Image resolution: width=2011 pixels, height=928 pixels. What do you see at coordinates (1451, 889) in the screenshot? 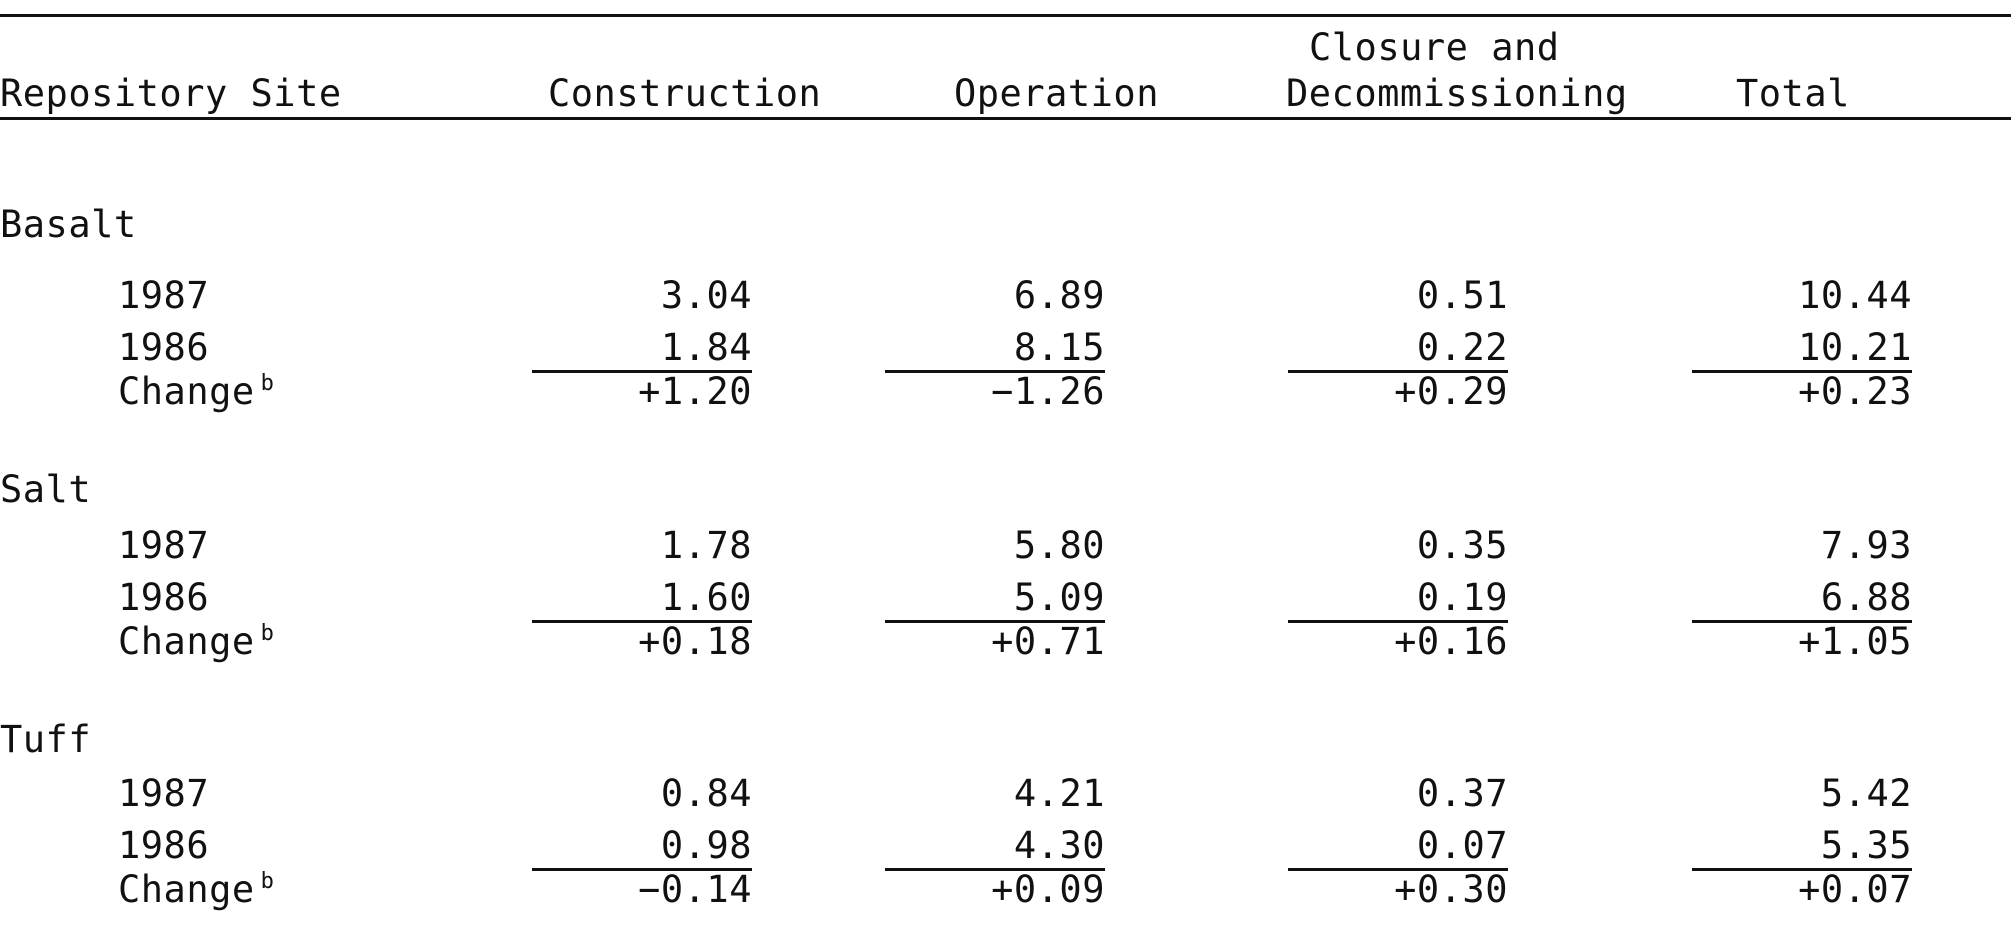
I see `cell-closure: +0.30` at bounding box center [1451, 889].